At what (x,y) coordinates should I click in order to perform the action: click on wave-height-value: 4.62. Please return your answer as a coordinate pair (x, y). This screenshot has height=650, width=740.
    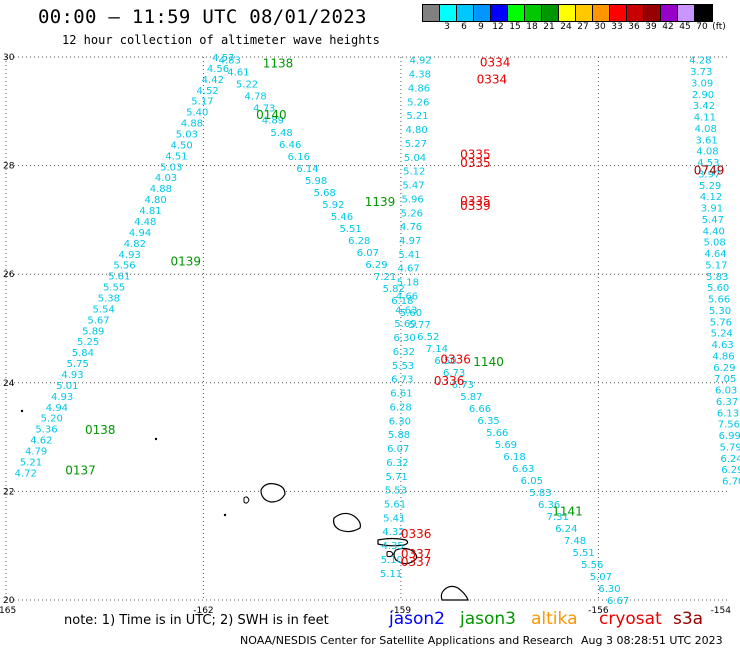
    Looking at the image, I should click on (41, 441).